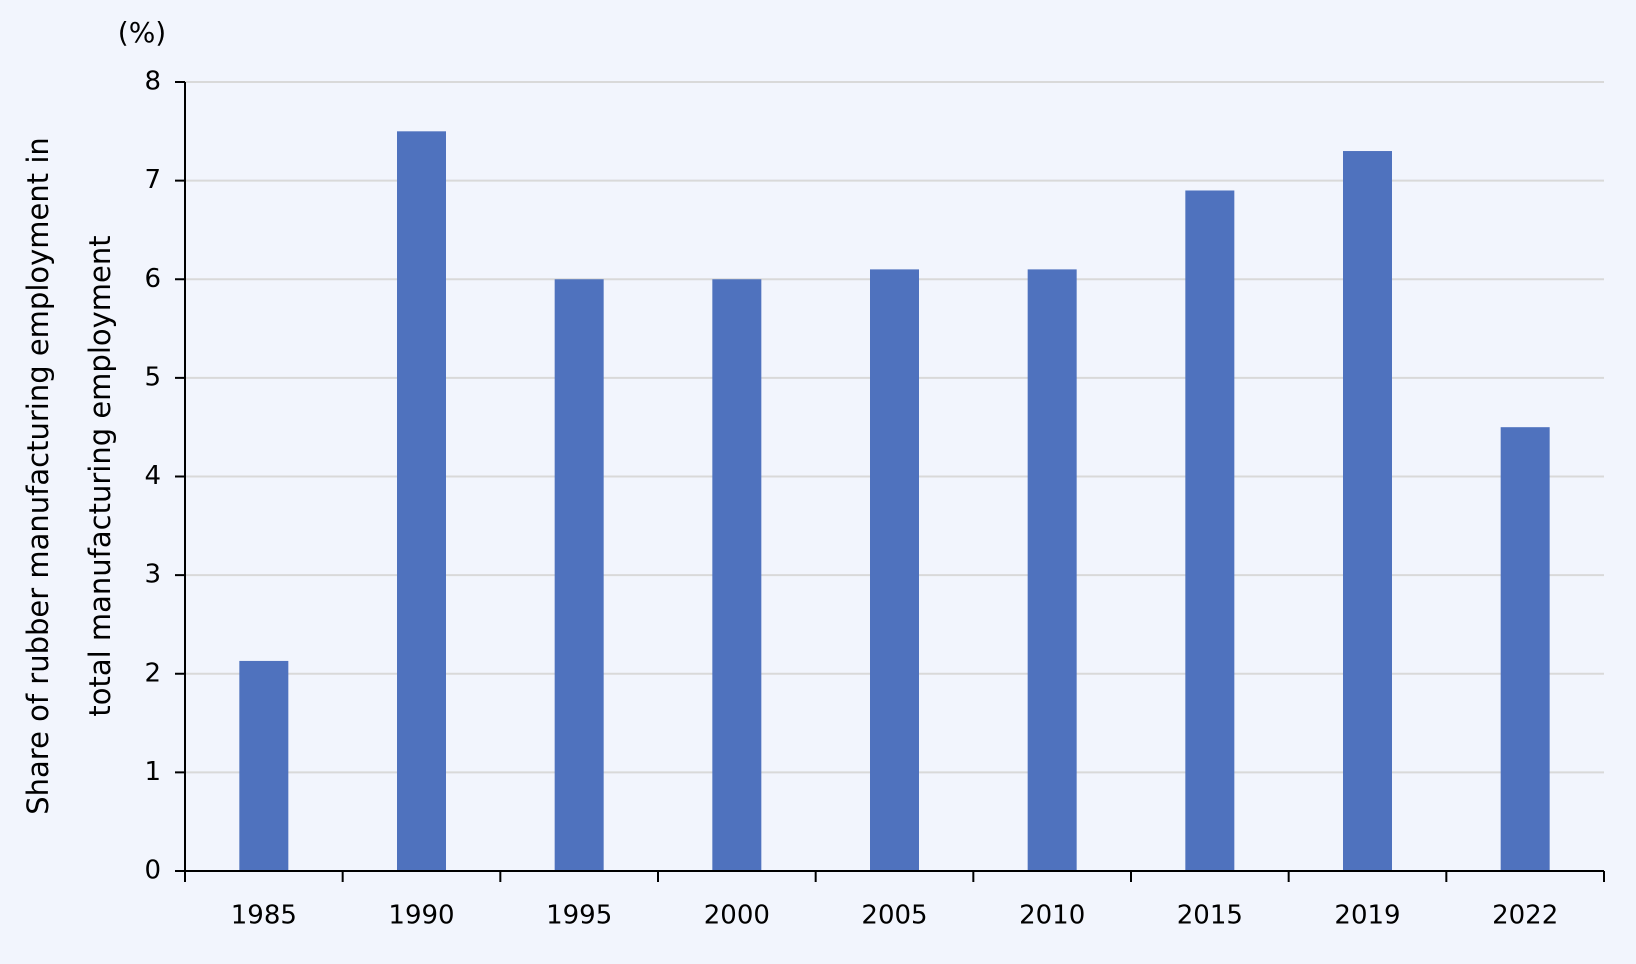  Describe the element at coordinates (142, 32) in the screenshot. I see `y-unit: (%)` at that location.